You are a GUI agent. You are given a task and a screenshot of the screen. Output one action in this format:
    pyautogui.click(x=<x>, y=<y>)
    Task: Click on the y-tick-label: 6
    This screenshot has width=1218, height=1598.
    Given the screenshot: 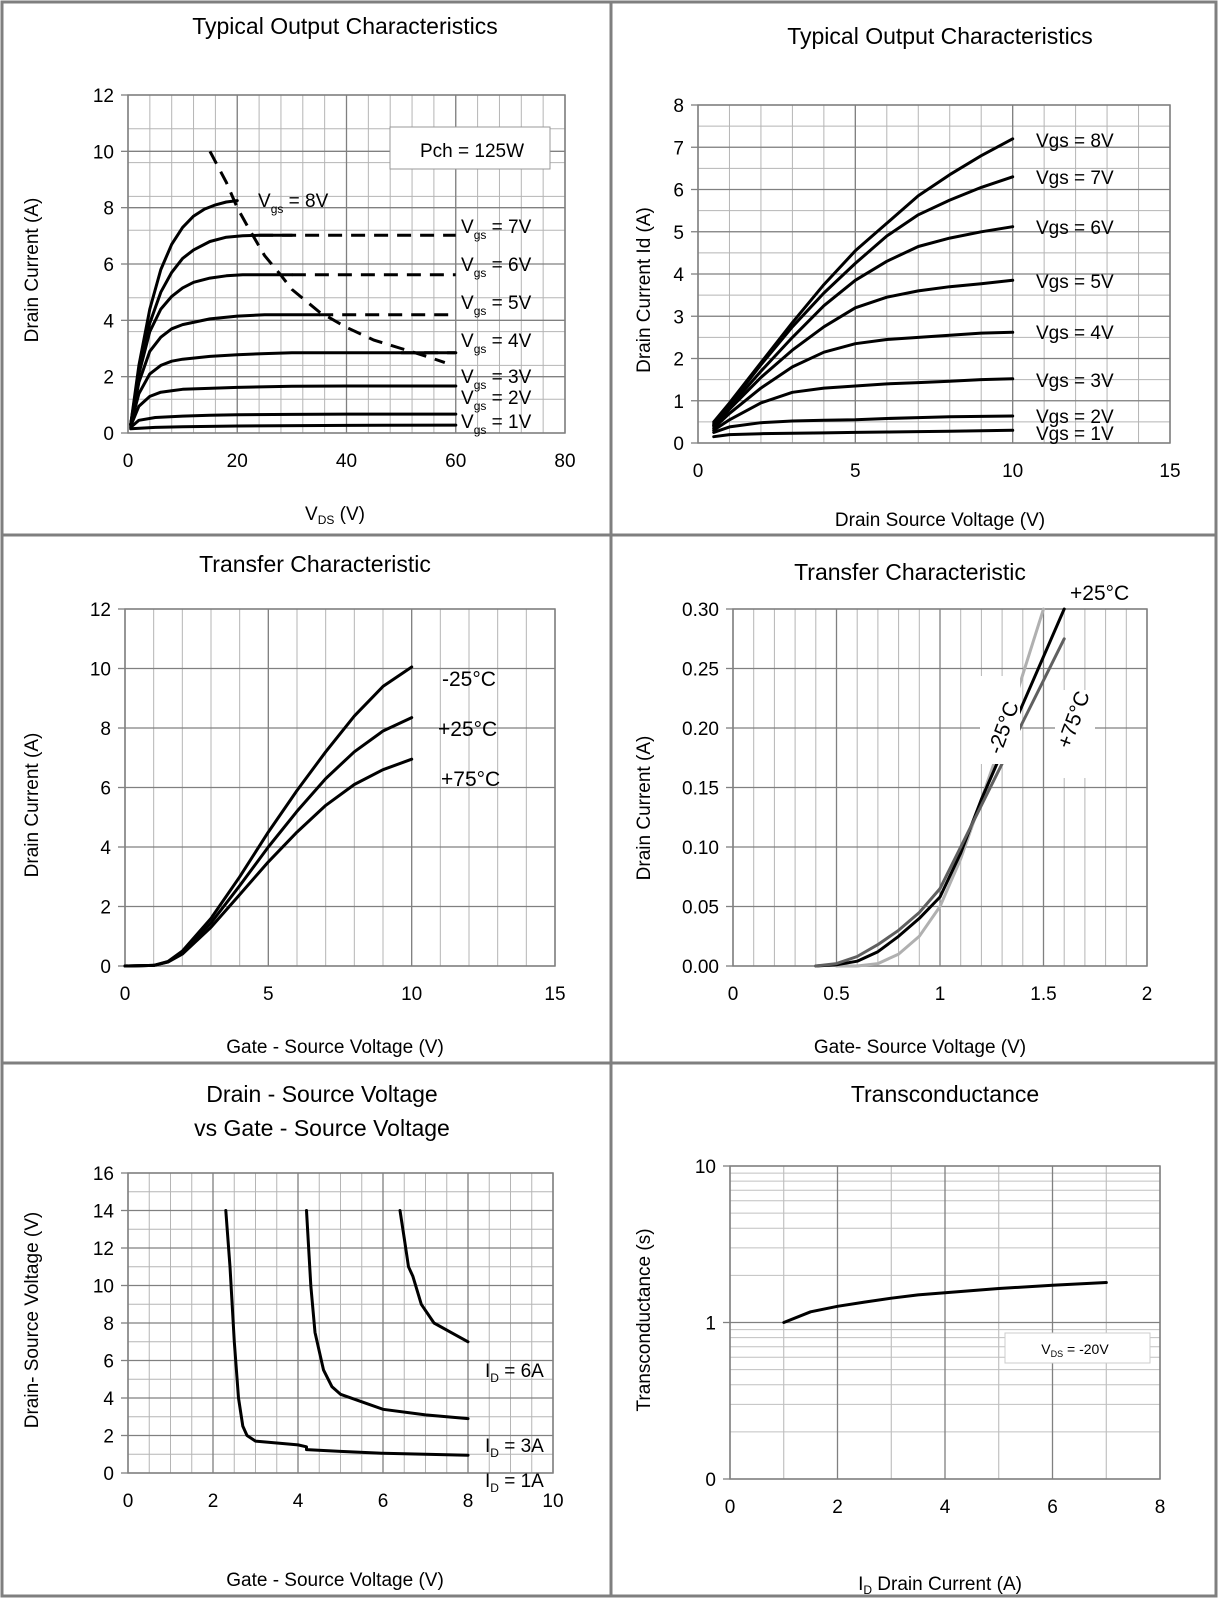 What is the action you would take?
    pyautogui.click(x=108, y=1362)
    